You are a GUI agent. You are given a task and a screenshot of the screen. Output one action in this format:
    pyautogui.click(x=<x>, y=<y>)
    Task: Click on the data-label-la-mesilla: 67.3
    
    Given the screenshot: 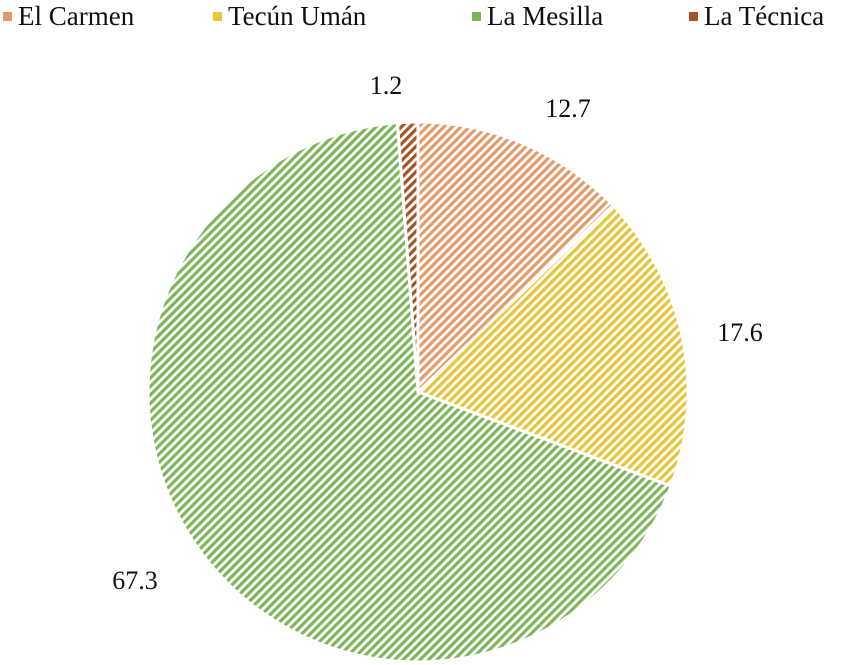 What is the action you would take?
    pyautogui.click(x=135, y=580)
    